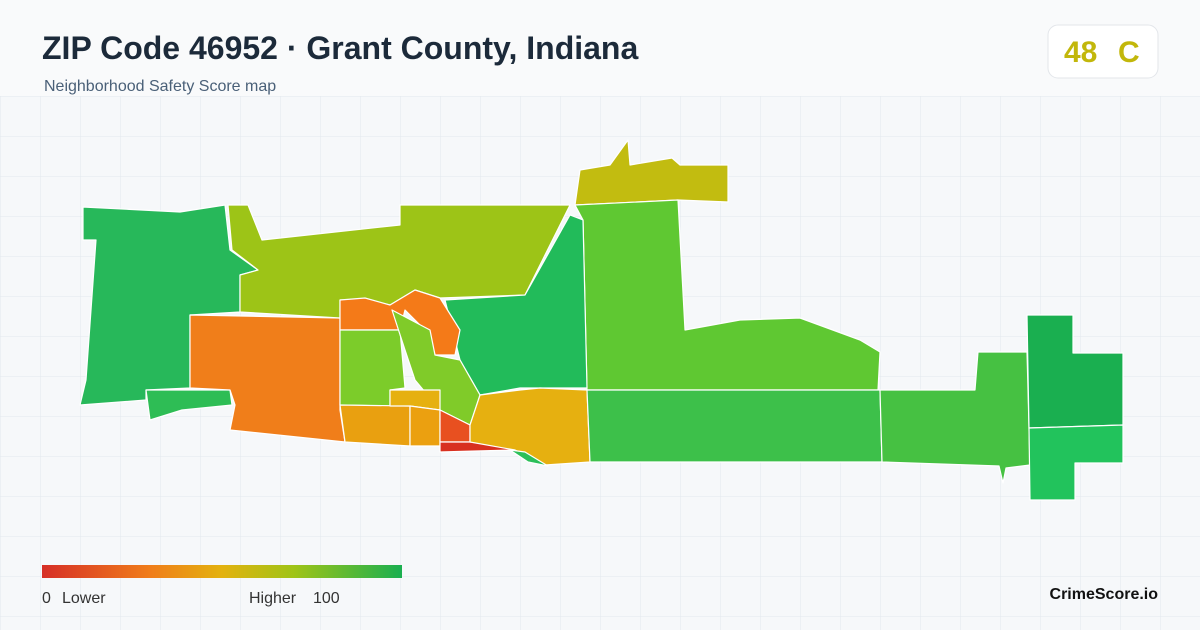 This screenshot has height=630, width=1200. Describe the element at coordinates (160, 86) in the screenshot. I see `subtitle: Neighborhood Safety Score map` at that location.